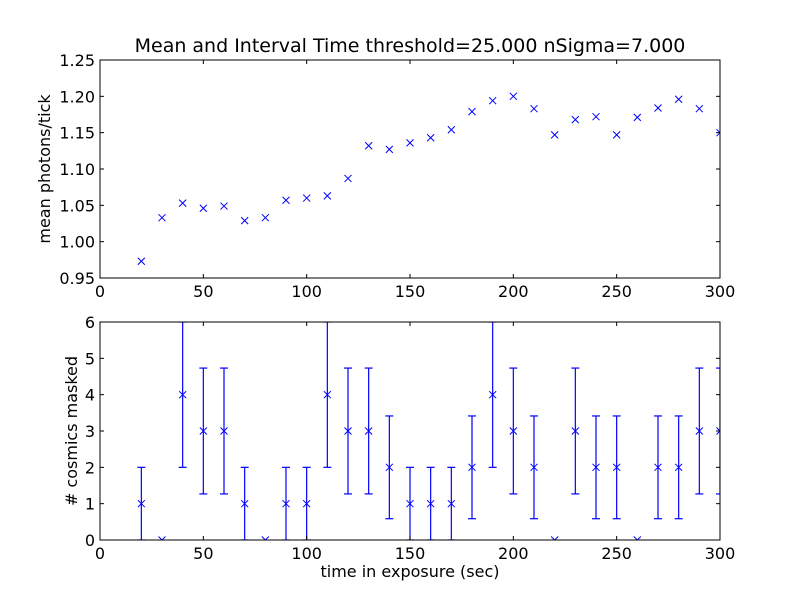 The image size is (800, 600). Describe the element at coordinates (90, 322) in the screenshot. I see `y-tick-label: 6` at that location.